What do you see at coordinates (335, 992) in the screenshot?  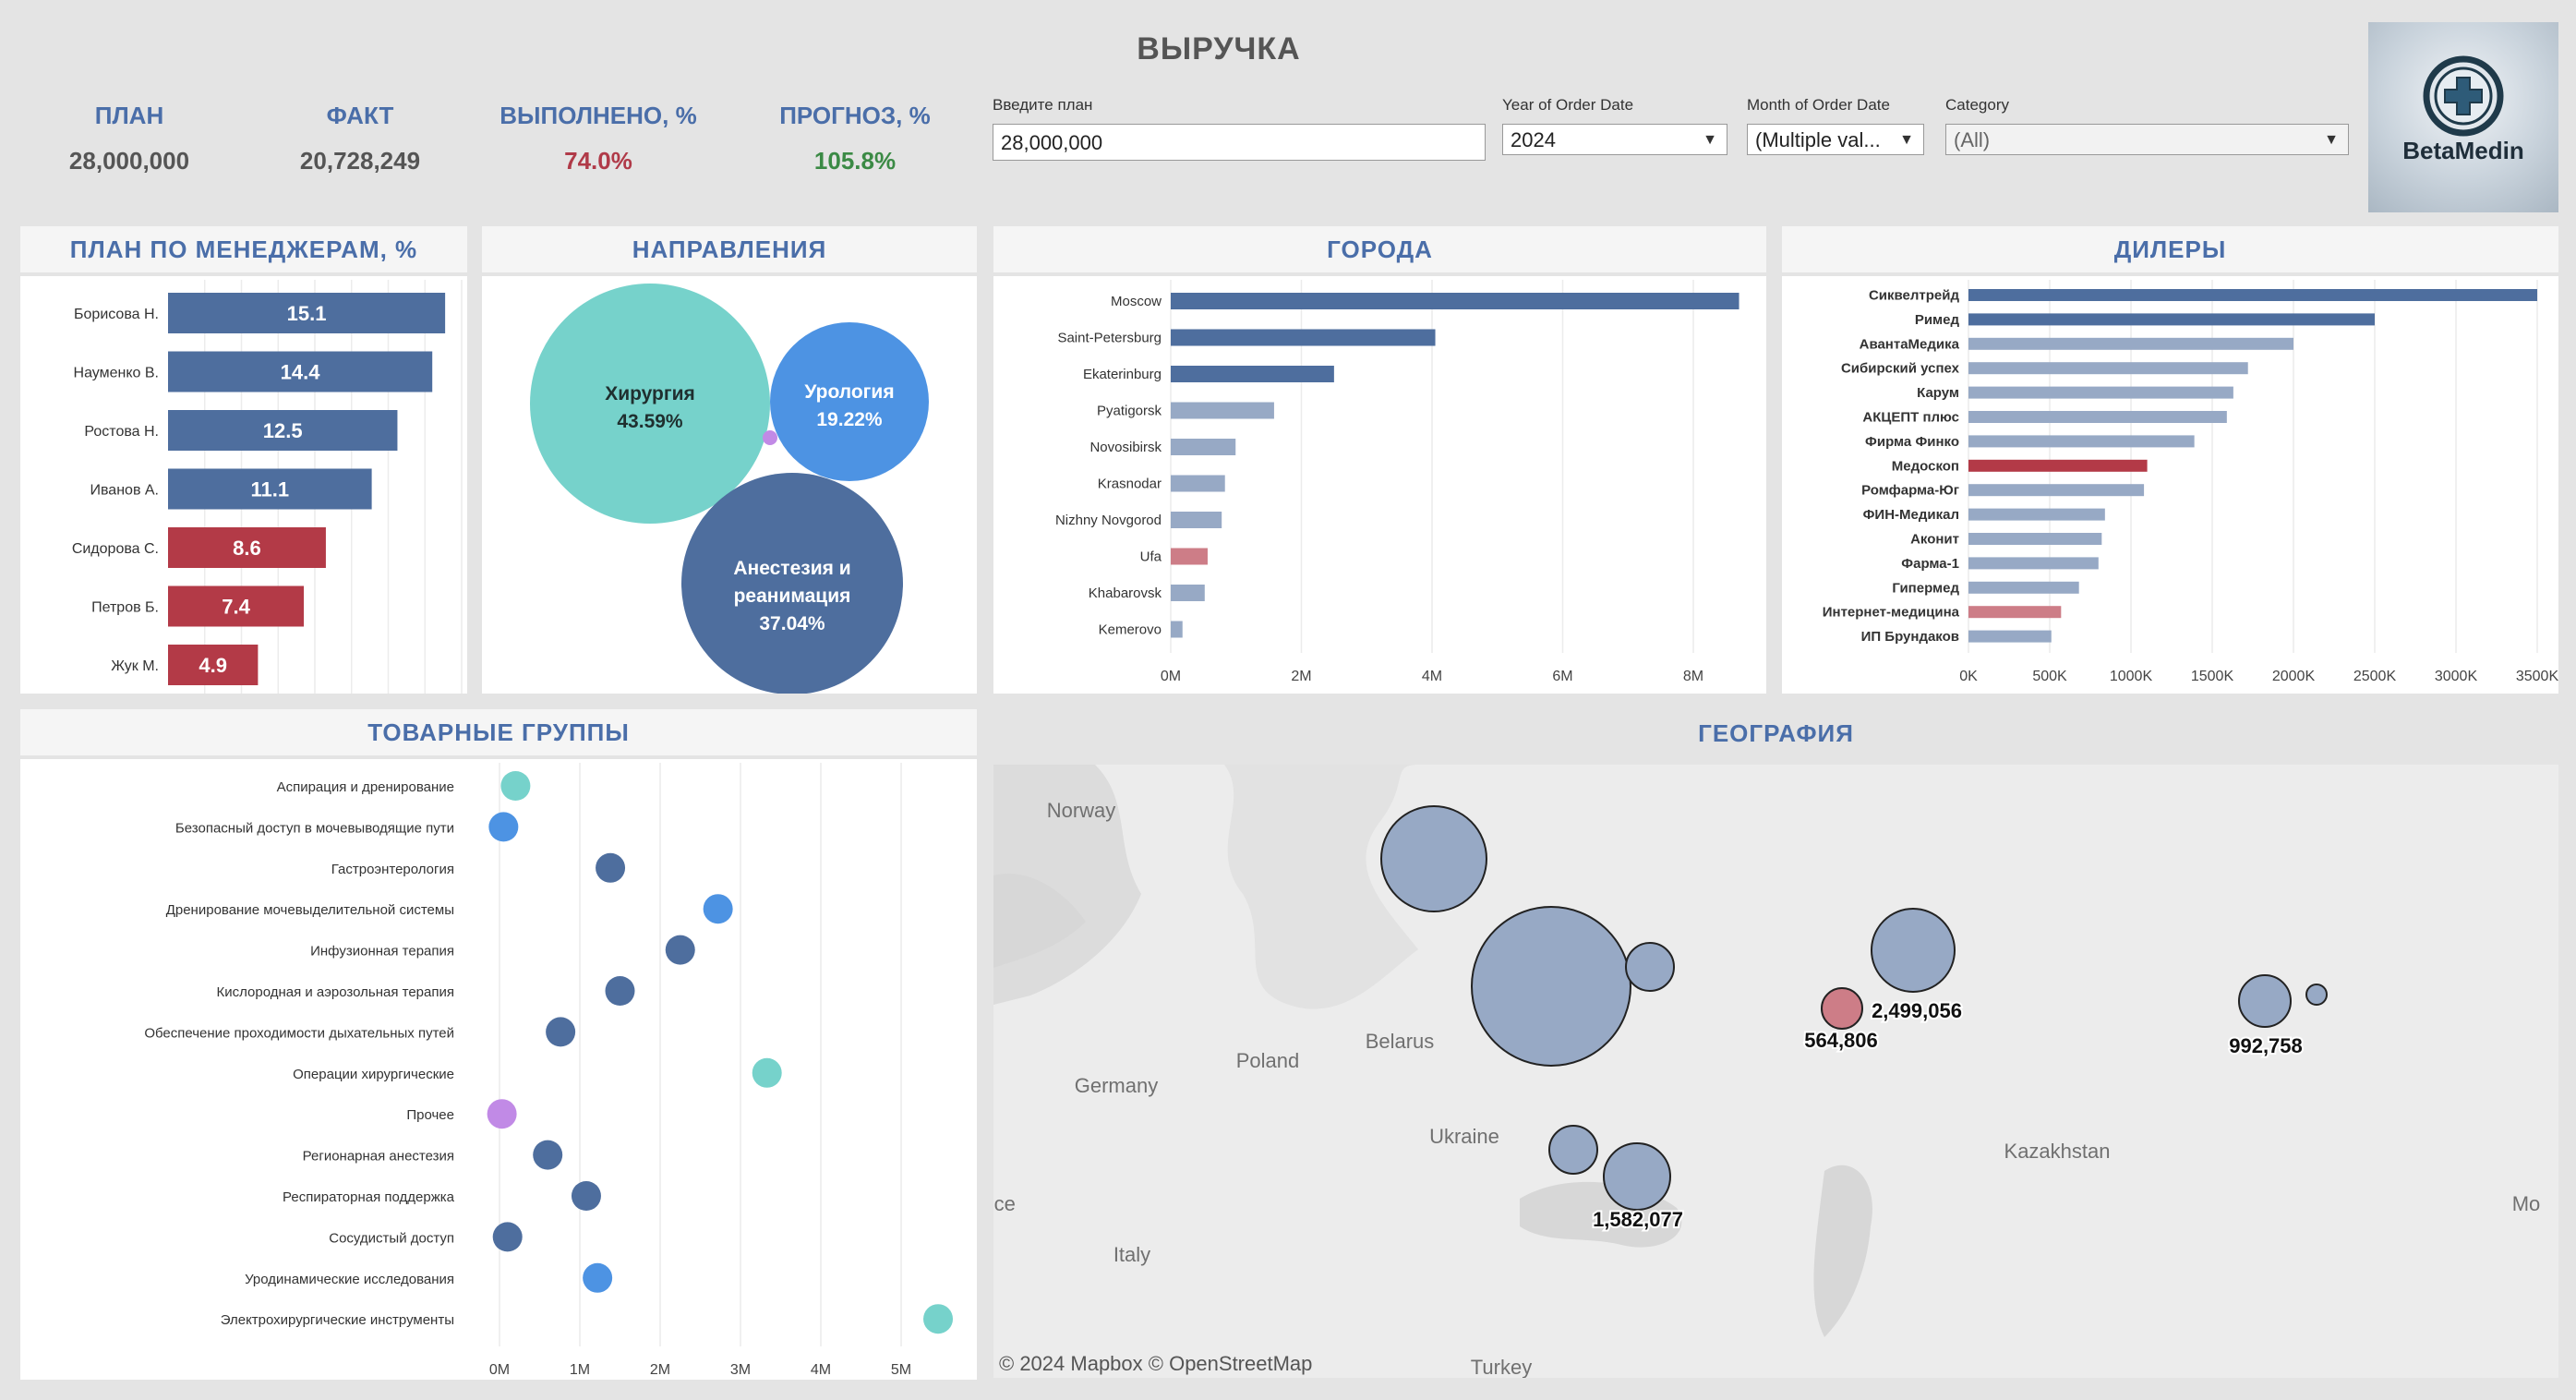 I see `product-group-label: Кислородная и аэрозольная терапия` at bounding box center [335, 992].